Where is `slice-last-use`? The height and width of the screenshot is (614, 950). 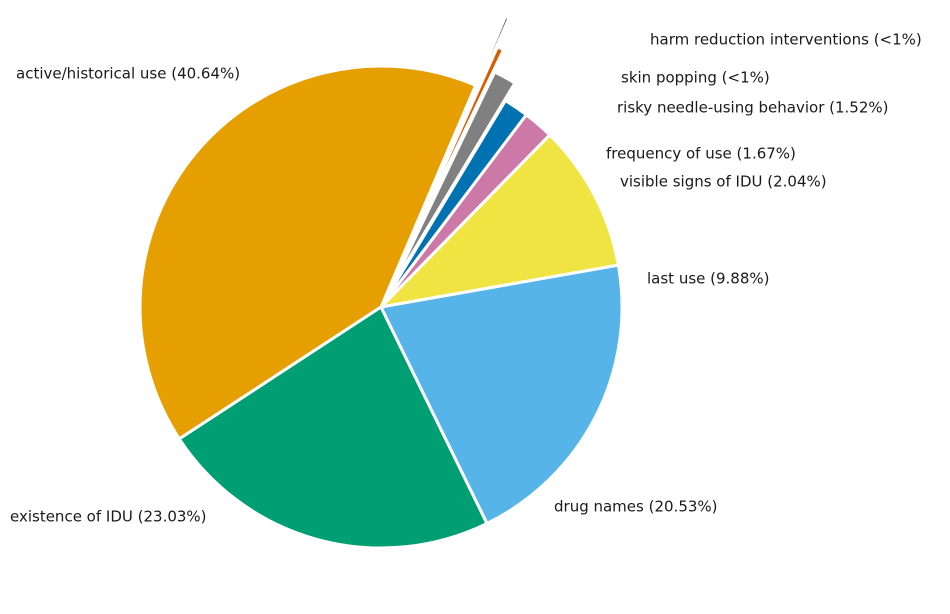
slice-last-use is located at coordinates (499, 221).